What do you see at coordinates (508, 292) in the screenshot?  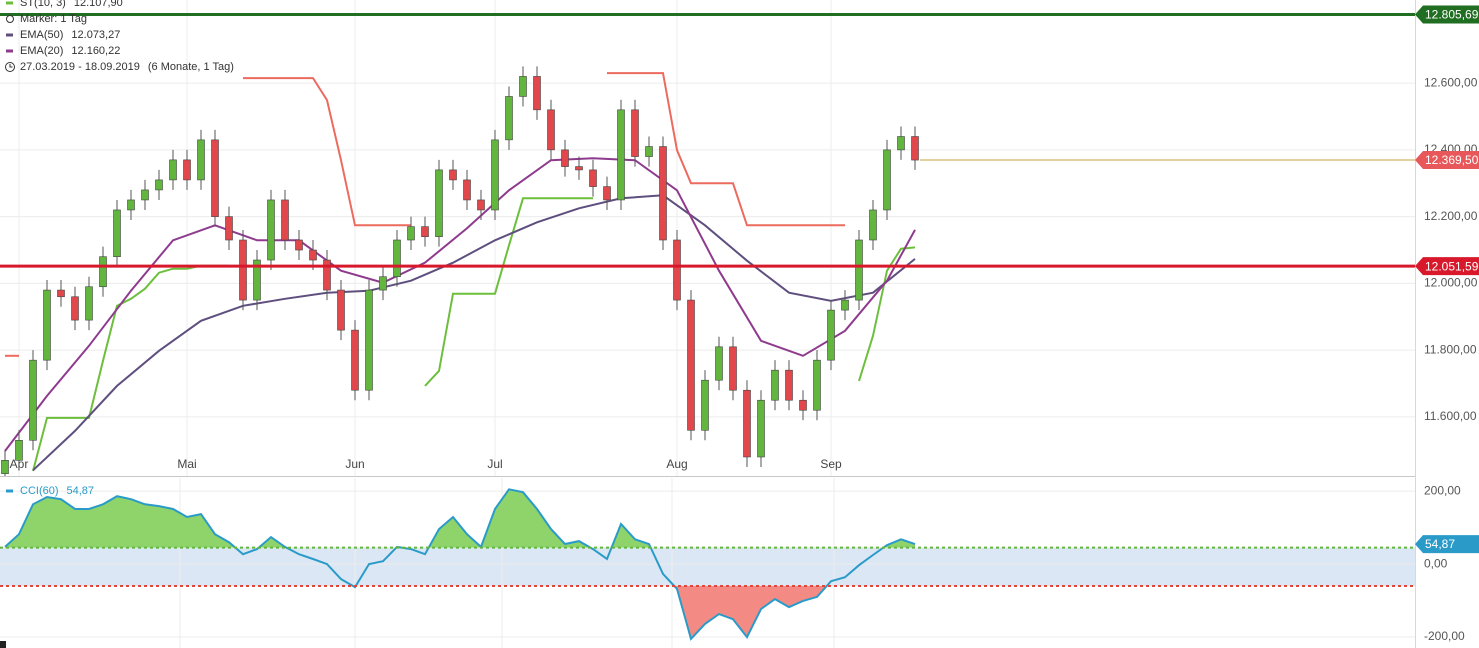 I see `indicator-line` at bounding box center [508, 292].